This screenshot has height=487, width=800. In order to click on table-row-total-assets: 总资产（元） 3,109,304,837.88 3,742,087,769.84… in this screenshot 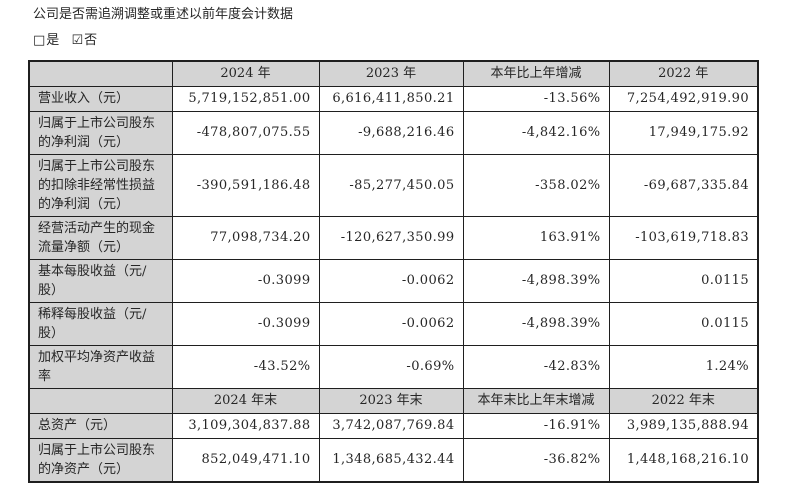, I will do `click(393, 425)`.